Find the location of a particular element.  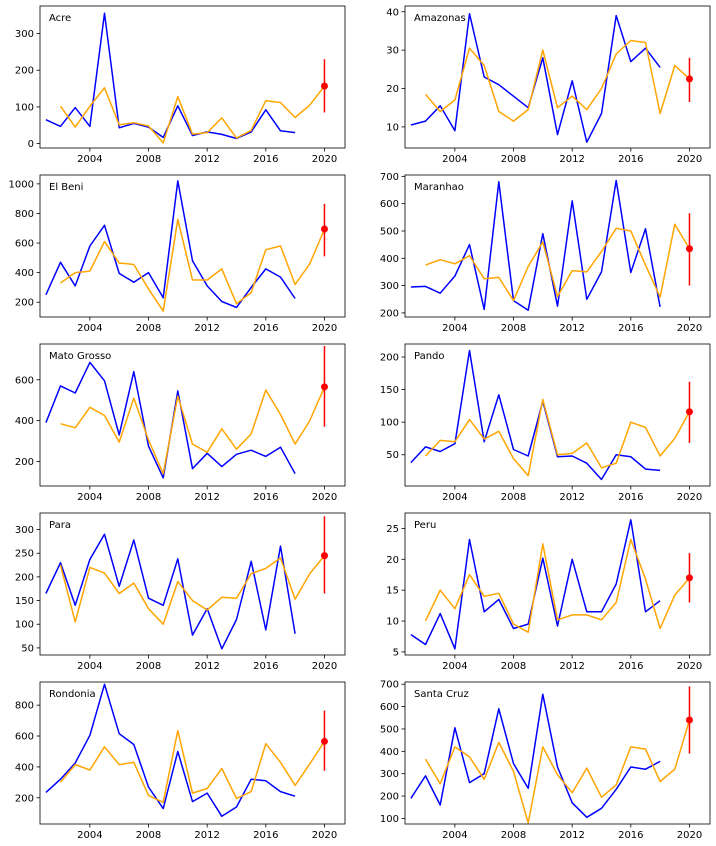

y-tick-label: 800 is located at coordinates (24, 706).